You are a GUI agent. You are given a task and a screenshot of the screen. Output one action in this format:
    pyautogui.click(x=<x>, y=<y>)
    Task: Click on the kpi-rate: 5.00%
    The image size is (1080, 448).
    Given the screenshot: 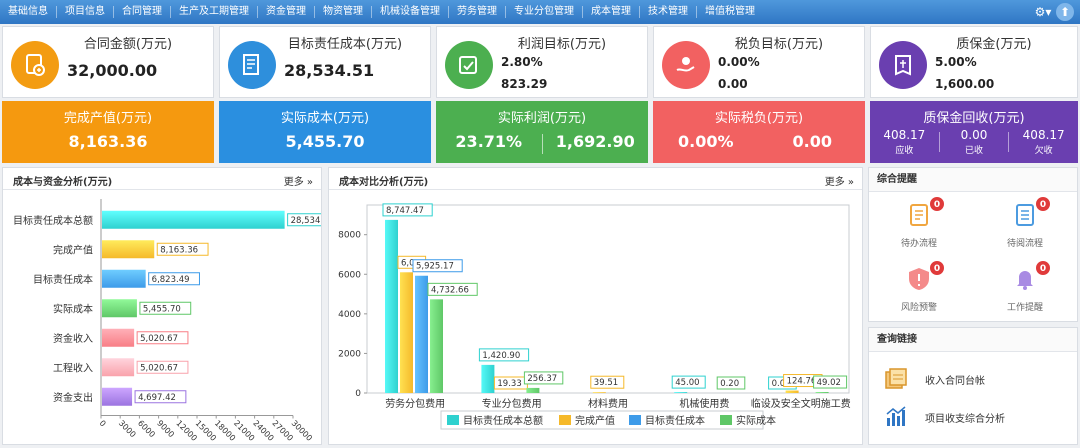 What is the action you would take?
    pyautogui.click(x=956, y=62)
    